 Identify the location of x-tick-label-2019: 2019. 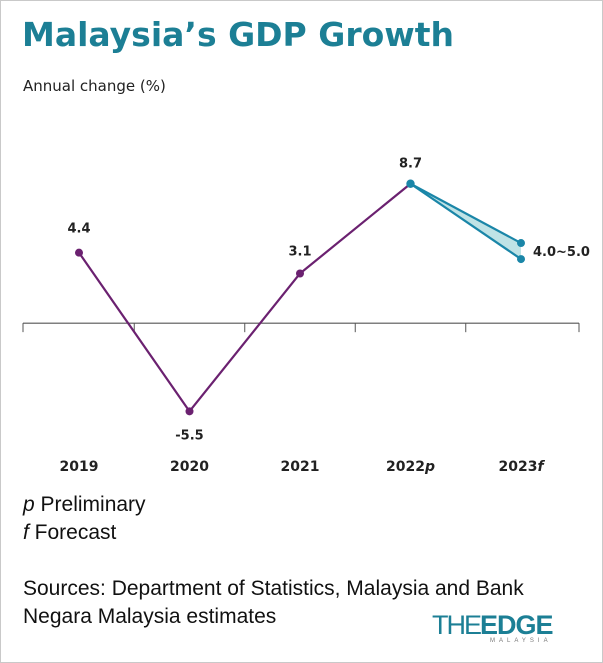
(79, 467).